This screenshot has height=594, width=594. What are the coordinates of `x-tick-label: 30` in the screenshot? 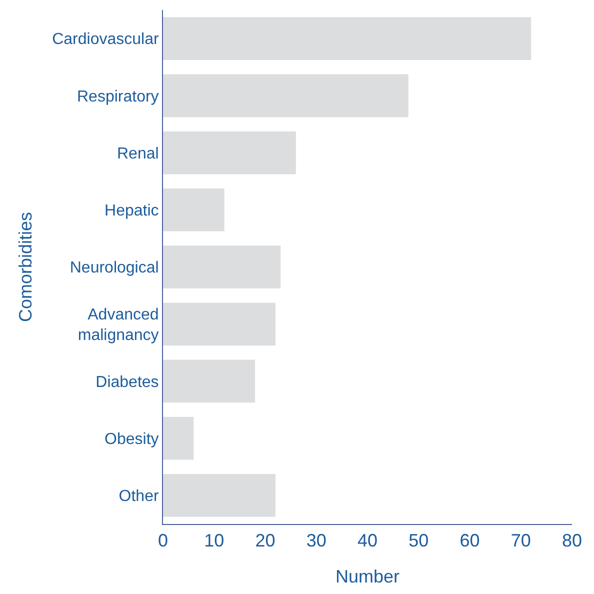 It's located at (316, 540).